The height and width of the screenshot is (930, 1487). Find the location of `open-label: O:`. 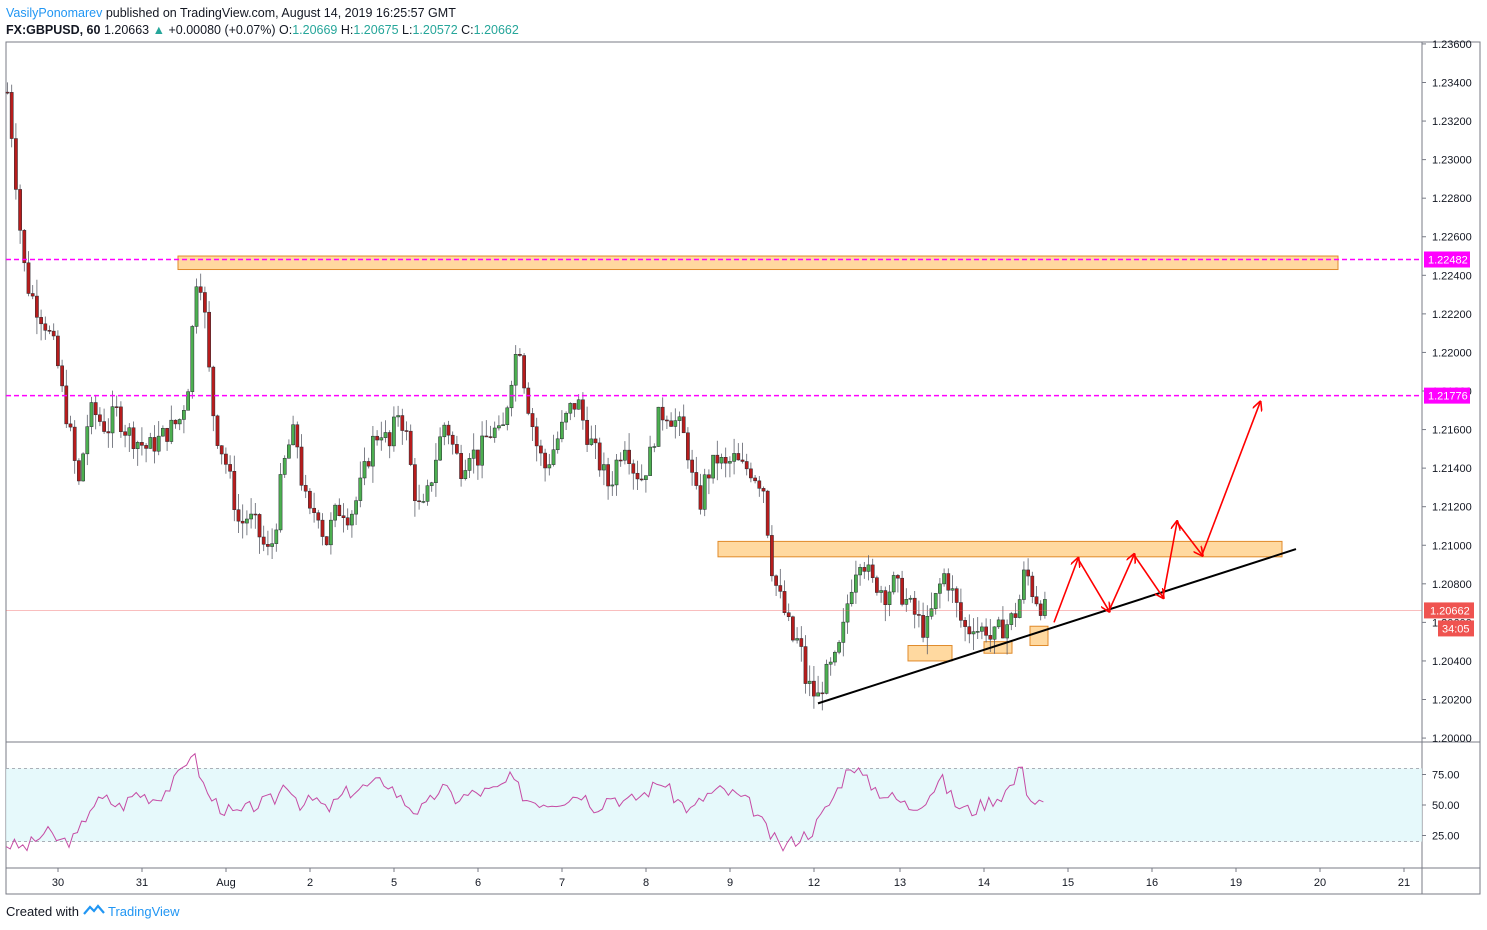

open-label: O: is located at coordinates (286, 30).